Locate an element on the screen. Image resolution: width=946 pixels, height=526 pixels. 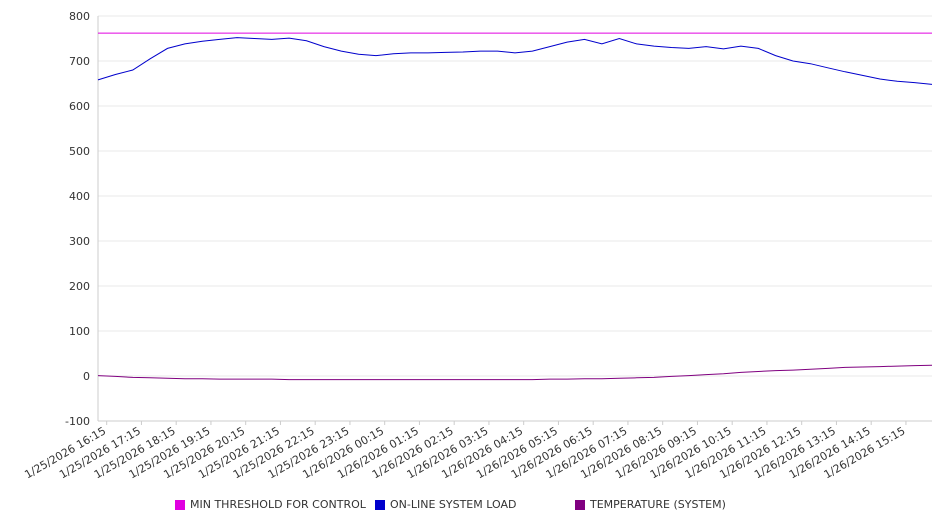
y-tick-label: 200 is located at coordinates (79, 286).